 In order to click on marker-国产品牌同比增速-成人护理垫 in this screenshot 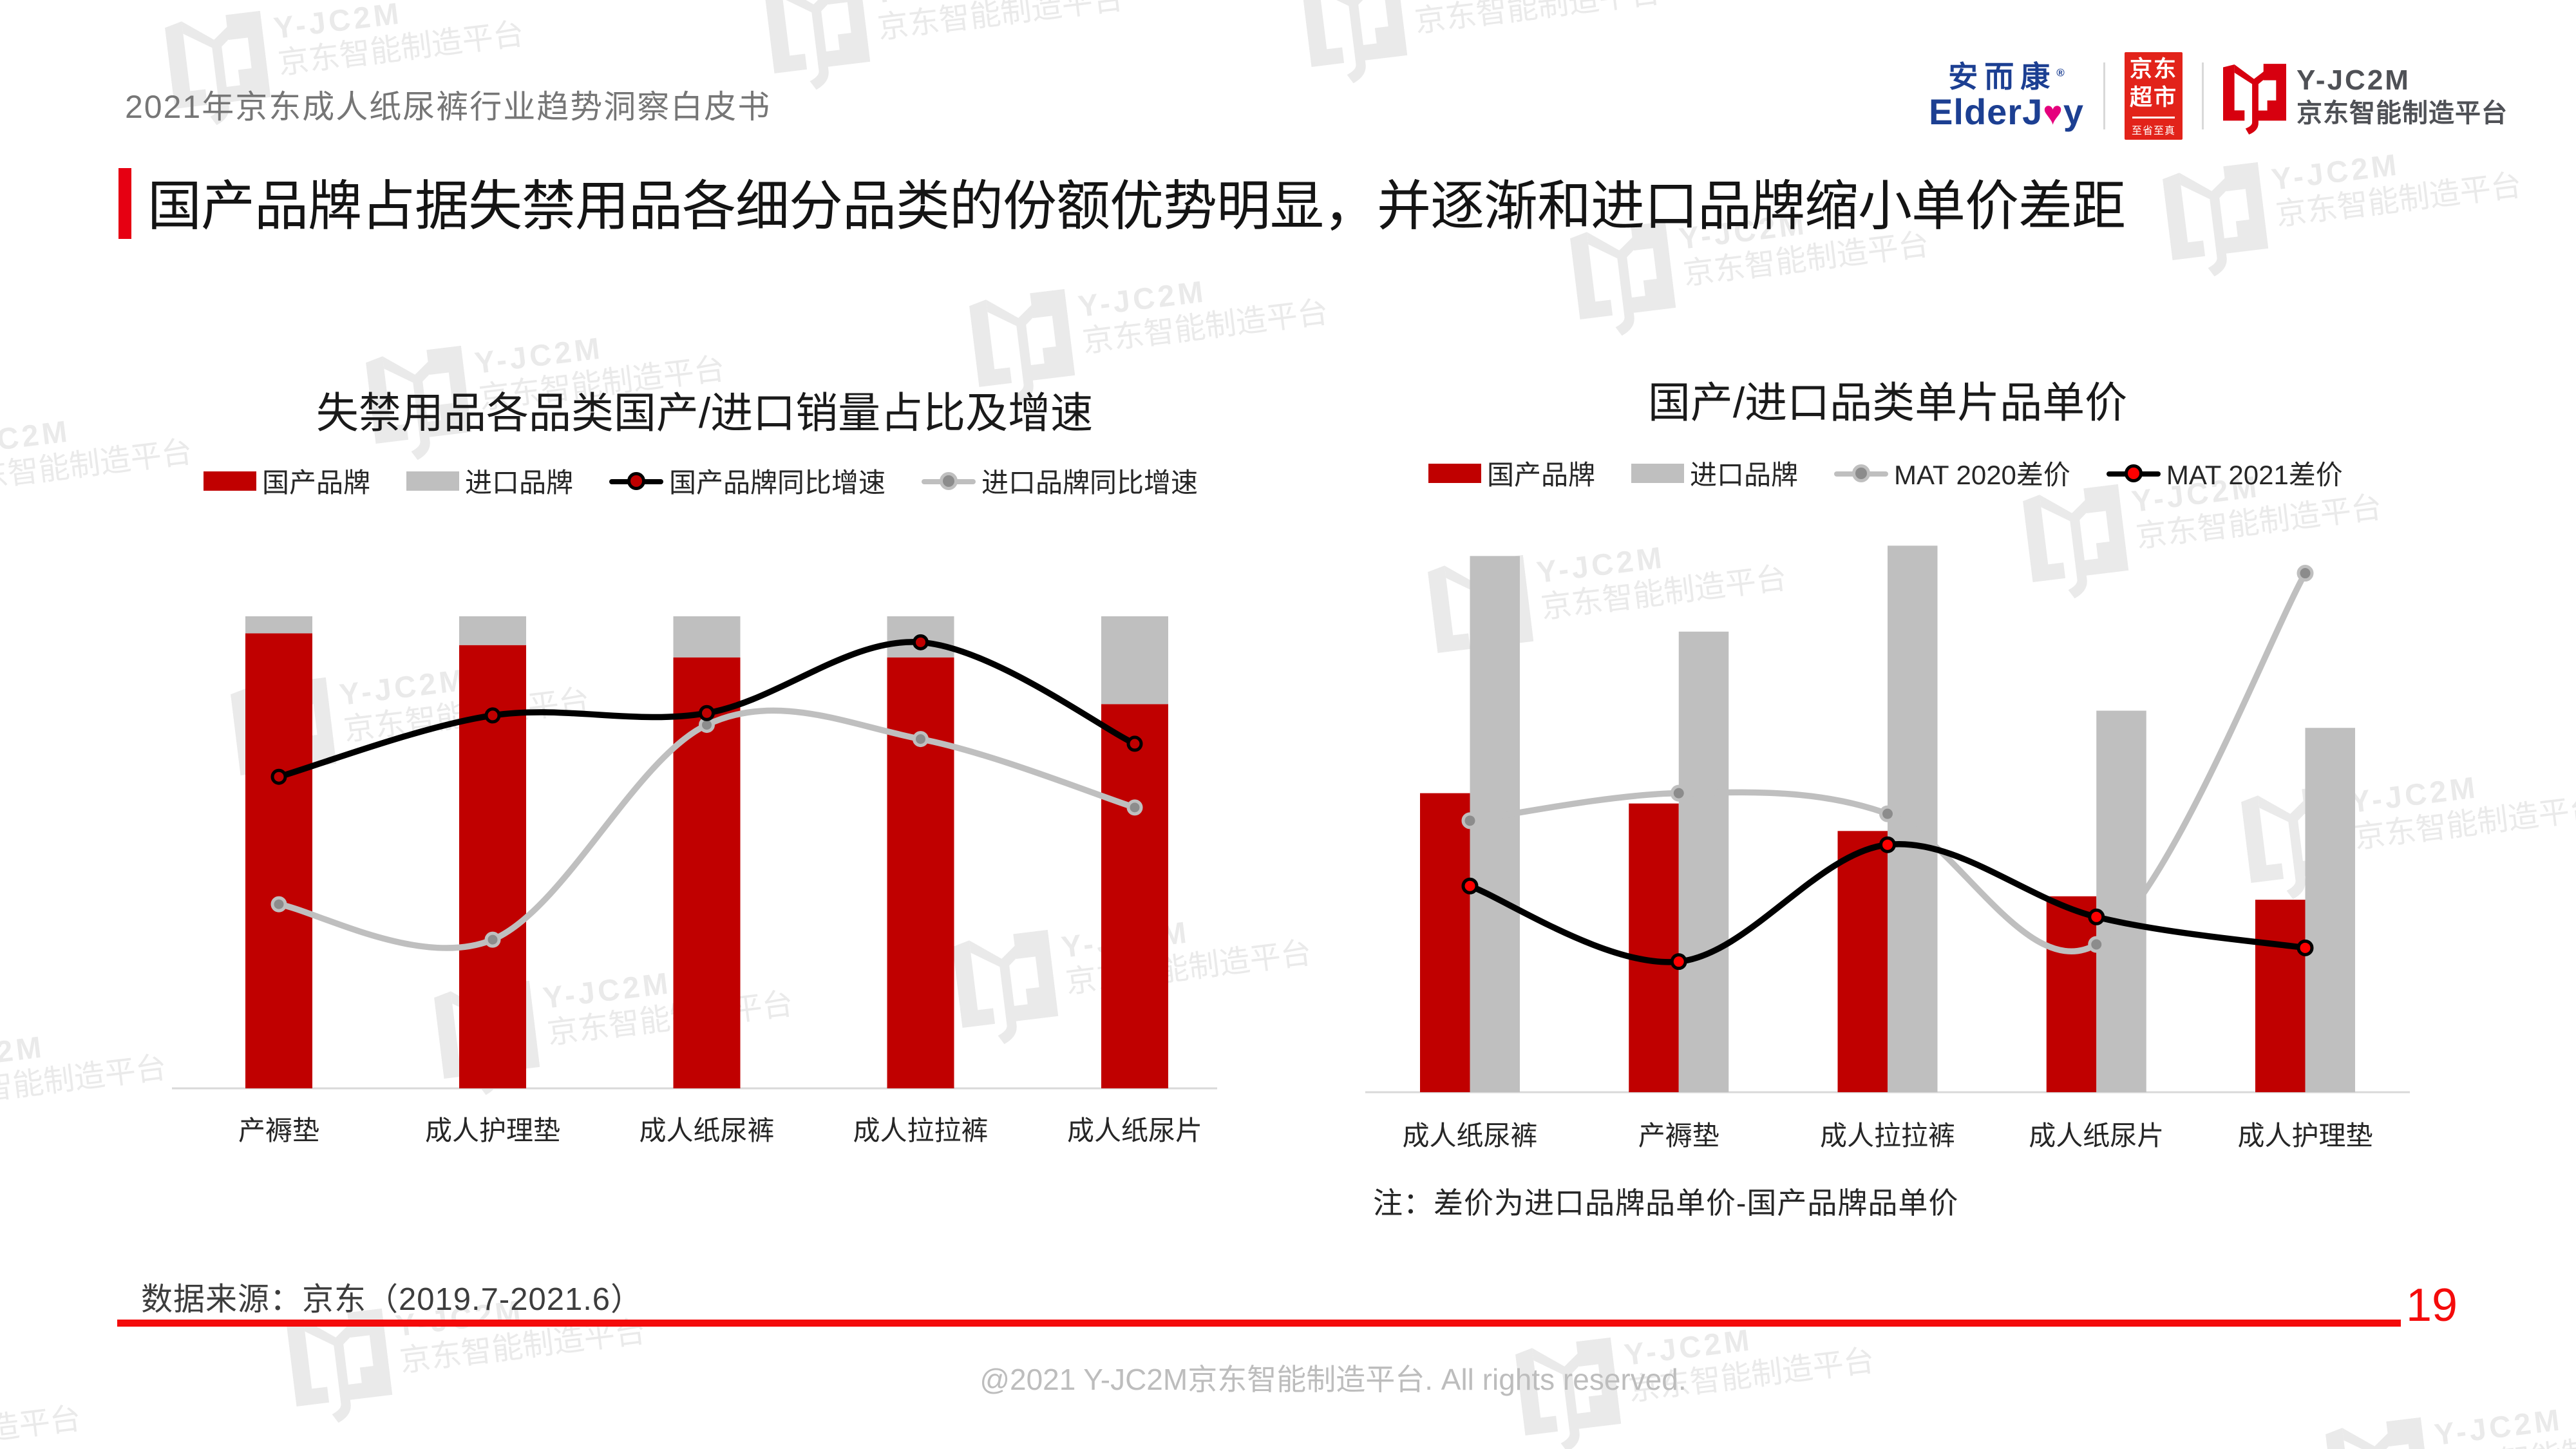, I will do `click(493, 716)`.